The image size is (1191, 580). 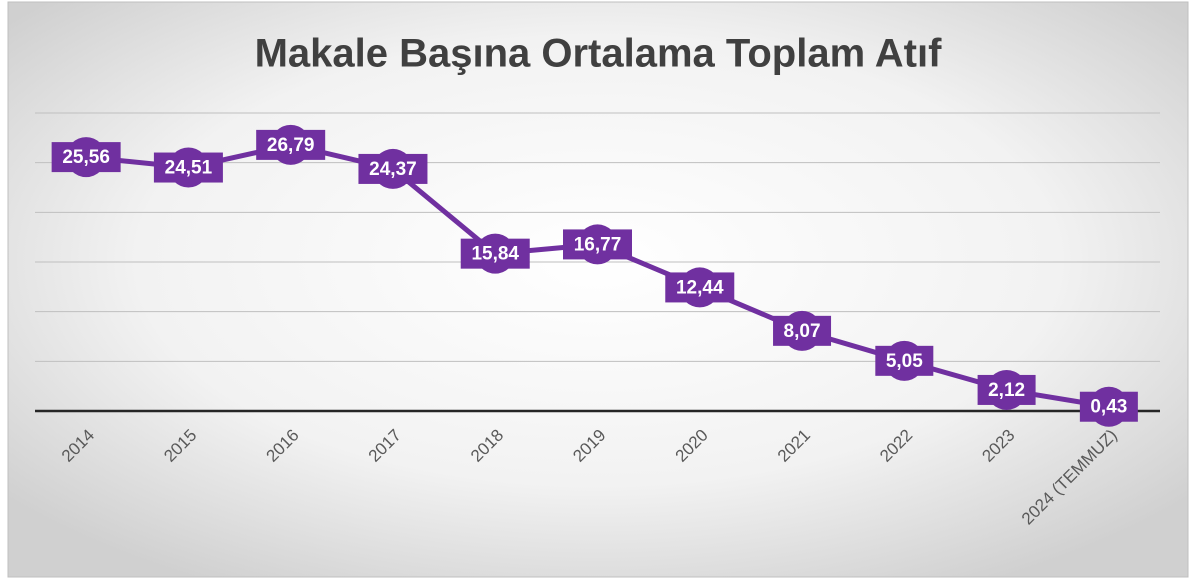 I want to click on data-label: 25,56, so click(x=86, y=157).